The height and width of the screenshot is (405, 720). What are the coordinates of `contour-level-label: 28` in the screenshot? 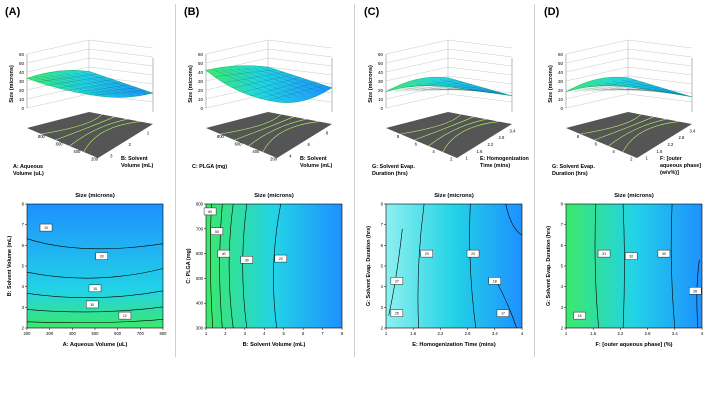 It's located at (695, 291).